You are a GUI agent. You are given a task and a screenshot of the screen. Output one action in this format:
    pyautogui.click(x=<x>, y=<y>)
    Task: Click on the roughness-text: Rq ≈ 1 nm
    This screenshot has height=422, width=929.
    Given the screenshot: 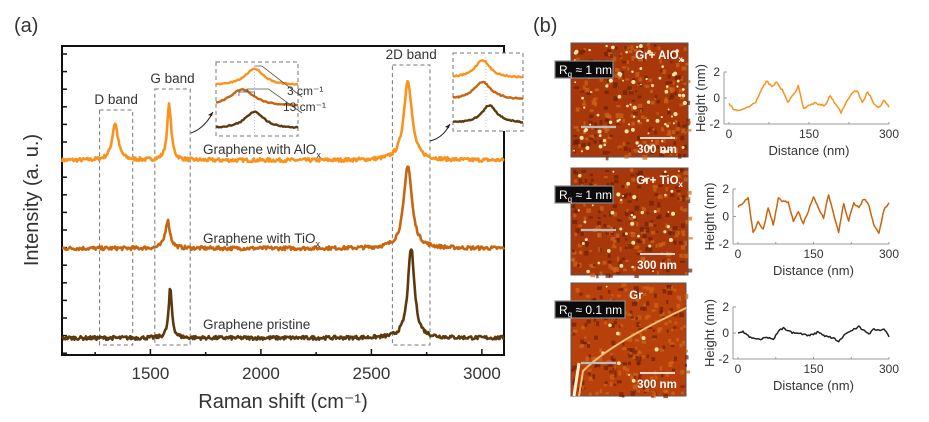 What is the action you would take?
    pyautogui.click(x=585, y=71)
    